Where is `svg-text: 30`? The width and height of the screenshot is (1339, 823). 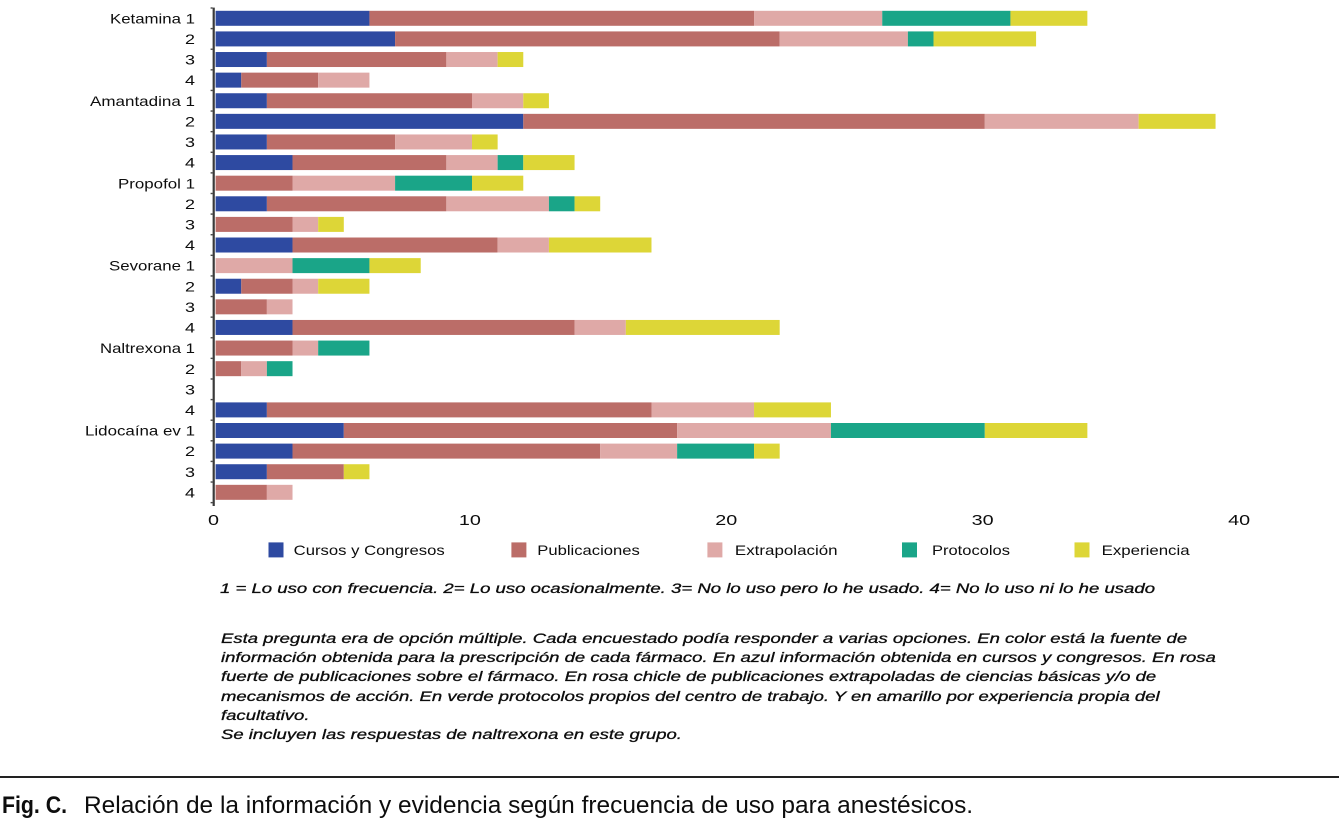 svg-text: 30 is located at coordinates (983, 520).